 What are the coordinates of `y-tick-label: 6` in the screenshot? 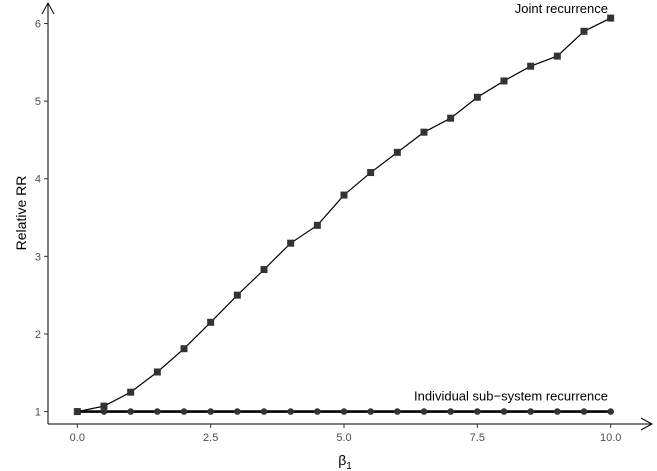 It's located at (38, 25).